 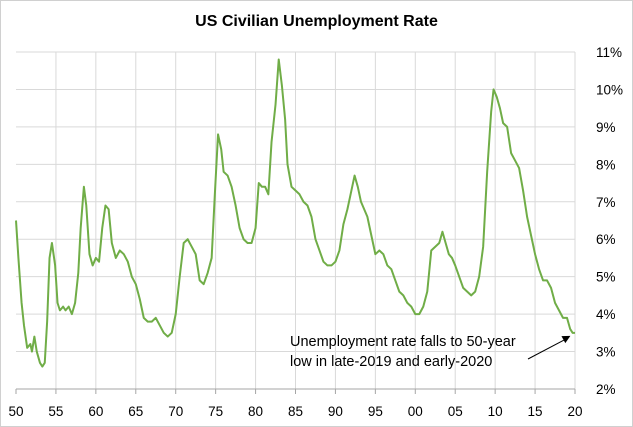 I want to click on y-tick-label: 2%, so click(x=606, y=389).